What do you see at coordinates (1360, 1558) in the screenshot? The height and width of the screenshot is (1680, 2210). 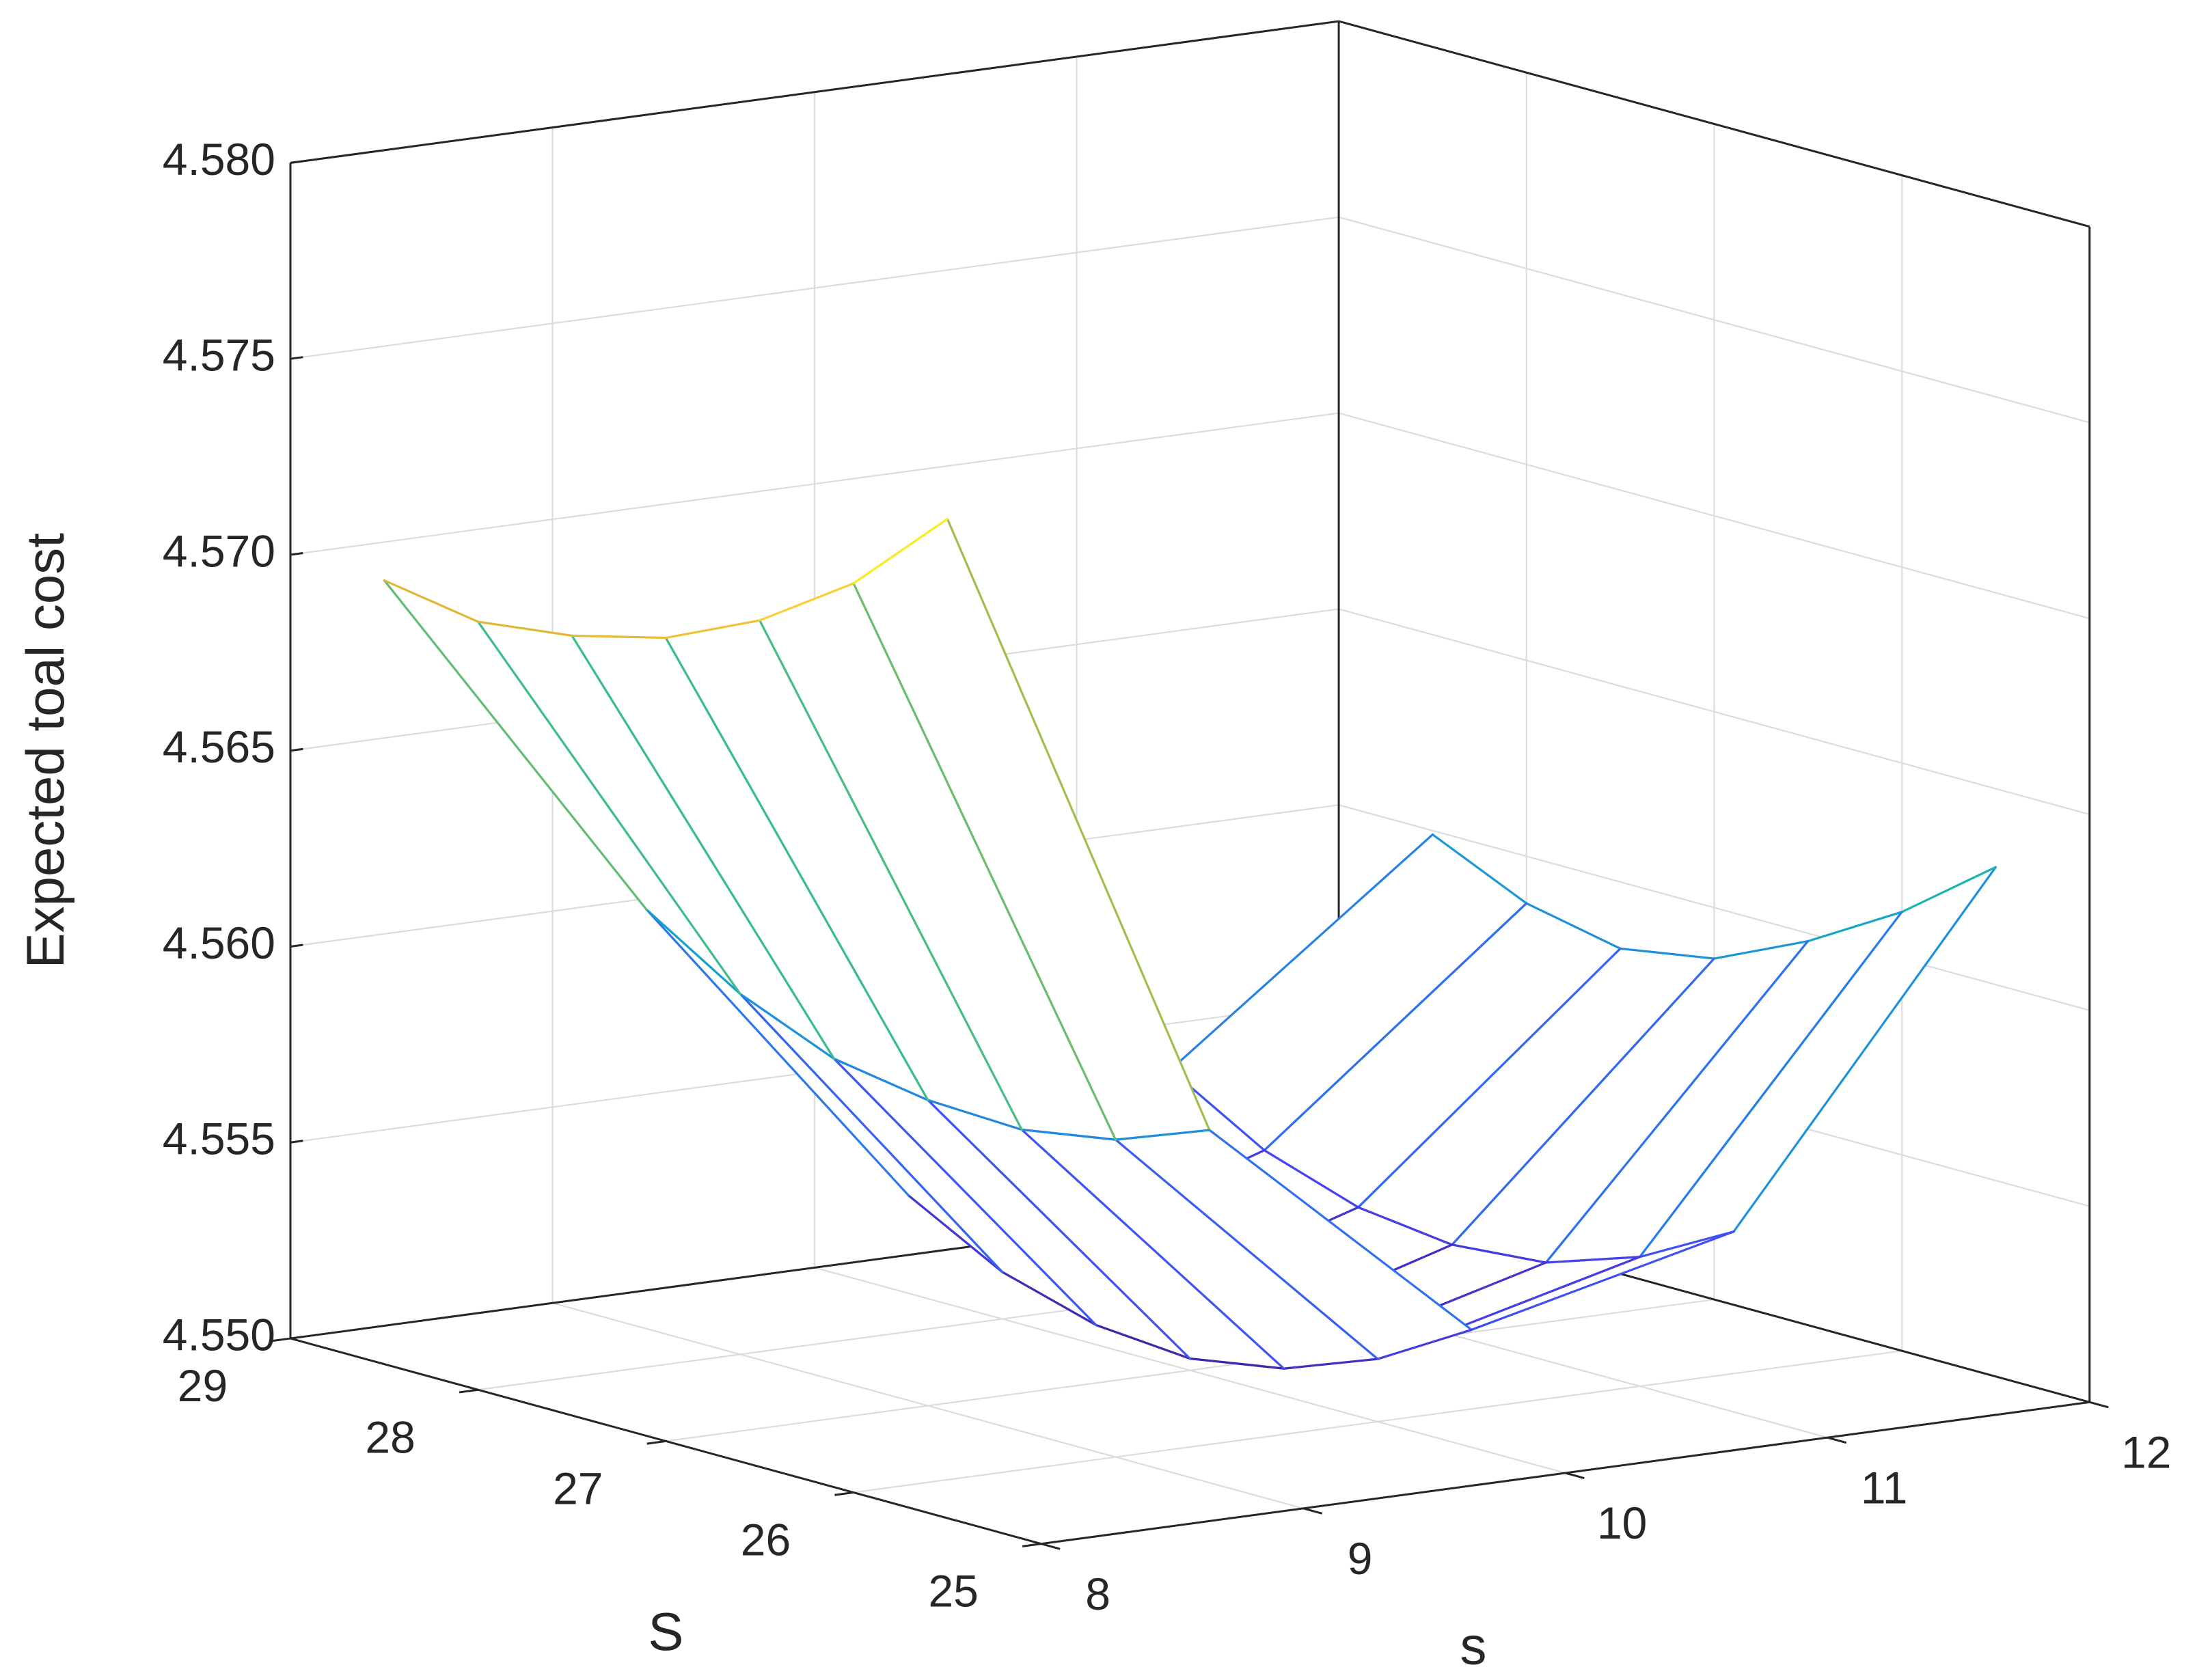 I see `x-tick-label: 9` at bounding box center [1360, 1558].